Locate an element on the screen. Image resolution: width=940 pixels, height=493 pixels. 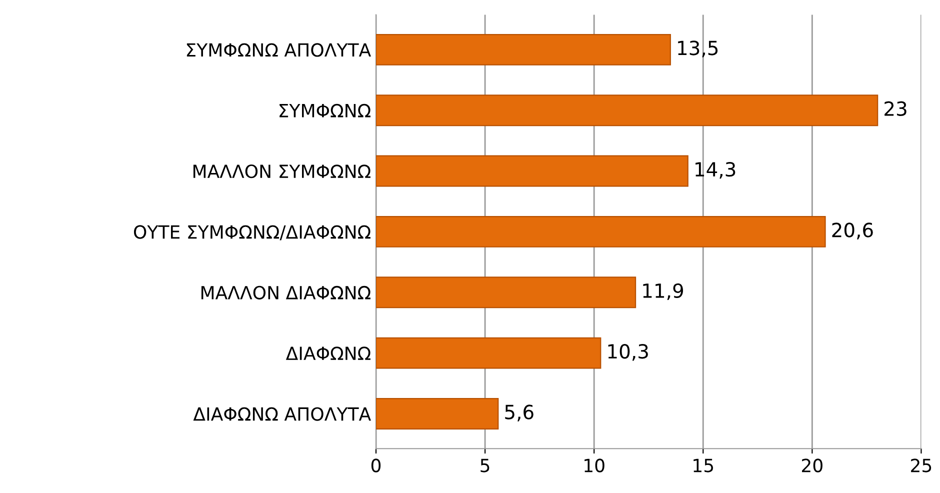
y-tick-label: ΣΥΜΦΩΝΩ is located at coordinates (325, 111).